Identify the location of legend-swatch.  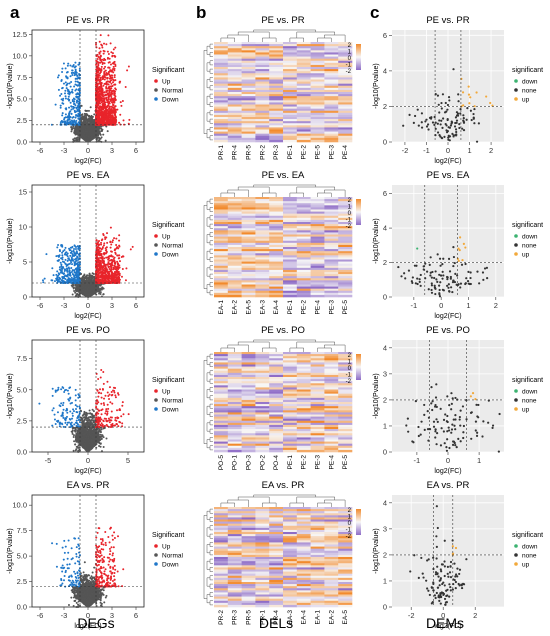
(156, 90).